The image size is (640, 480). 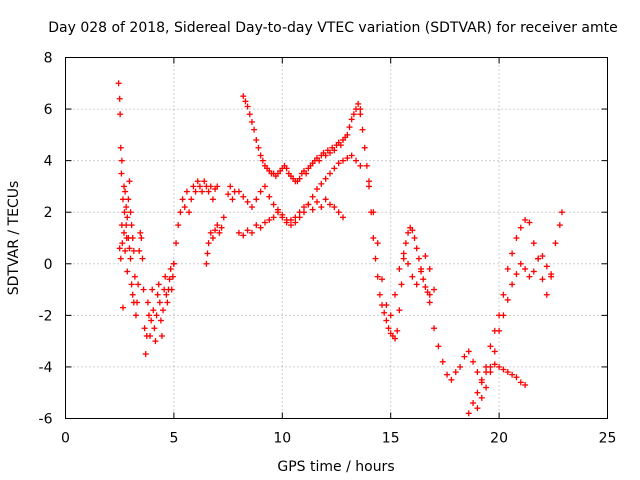 What do you see at coordinates (48, 162) in the screenshot?
I see `y-tick-label: 4` at bounding box center [48, 162].